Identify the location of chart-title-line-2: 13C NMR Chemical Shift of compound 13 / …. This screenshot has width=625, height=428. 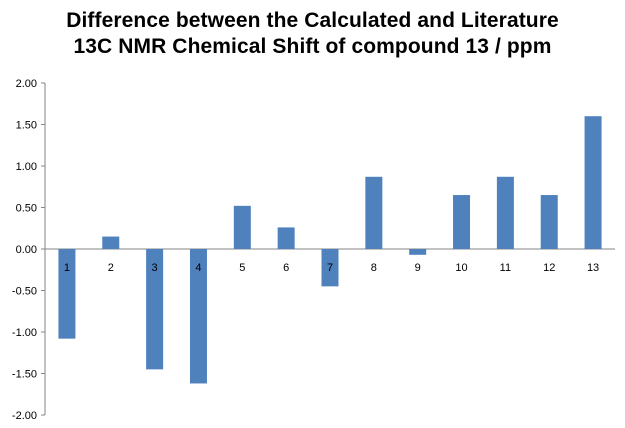
(312, 46).